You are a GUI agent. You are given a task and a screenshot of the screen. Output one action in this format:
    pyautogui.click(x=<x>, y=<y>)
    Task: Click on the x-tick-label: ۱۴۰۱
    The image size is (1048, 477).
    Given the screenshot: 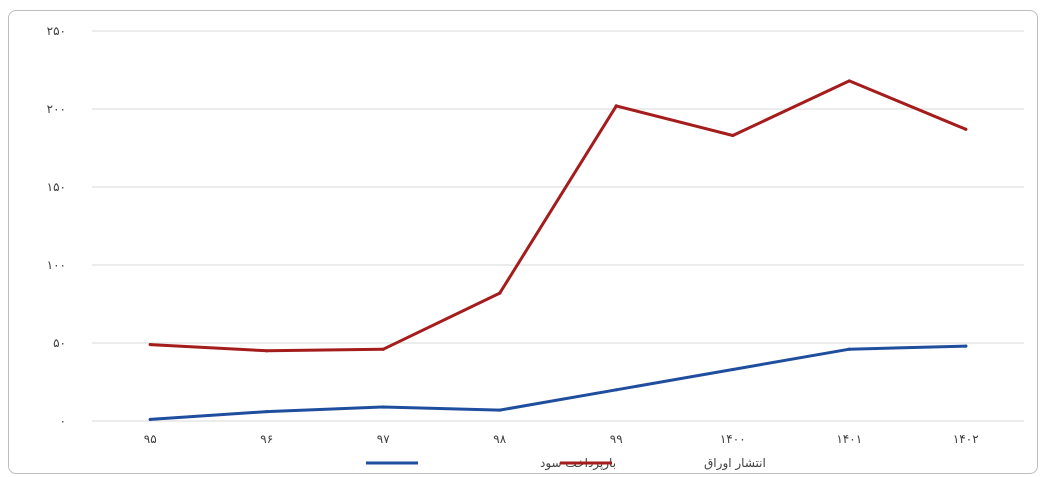 What is the action you would take?
    pyautogui.click(x=849, y=439)
    